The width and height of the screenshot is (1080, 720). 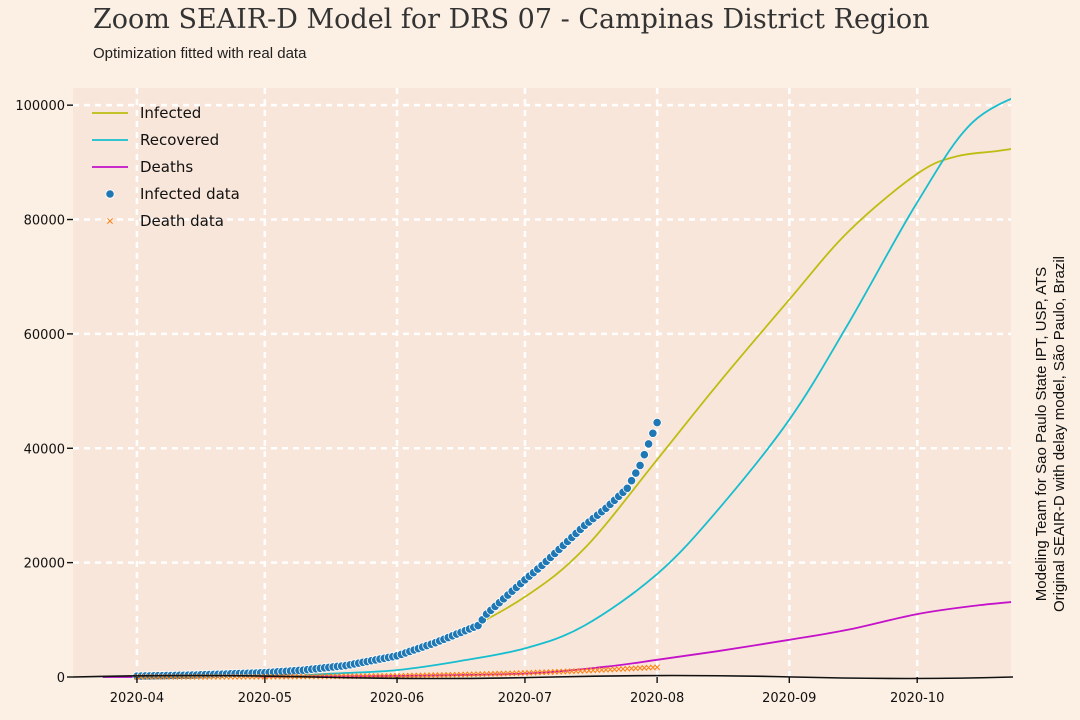 What do you see at coordinates (397, 698) in the screenshot?
I see `x-tick-label: 2020-06` at bounding box center [397, 698].